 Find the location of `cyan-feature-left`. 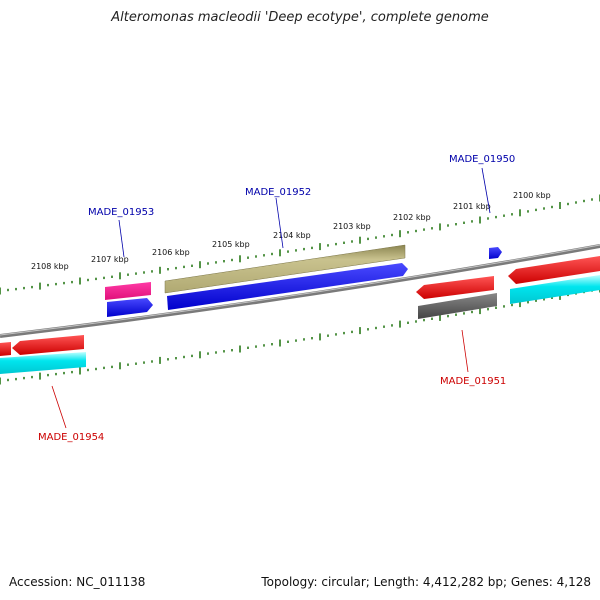

cyan-feature-left is located at coordinates (43, 363).